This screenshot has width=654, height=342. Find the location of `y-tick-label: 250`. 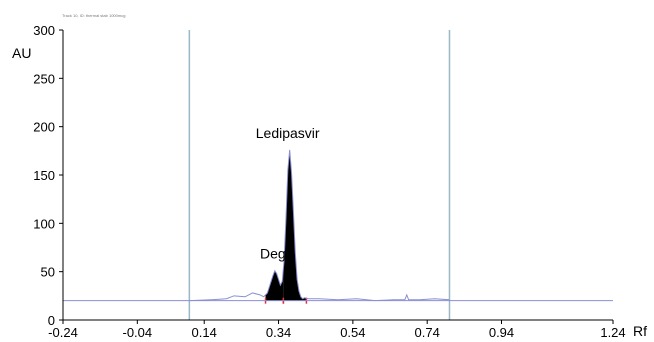

y-tick-label: 250 is located at coordinates (44, 78).